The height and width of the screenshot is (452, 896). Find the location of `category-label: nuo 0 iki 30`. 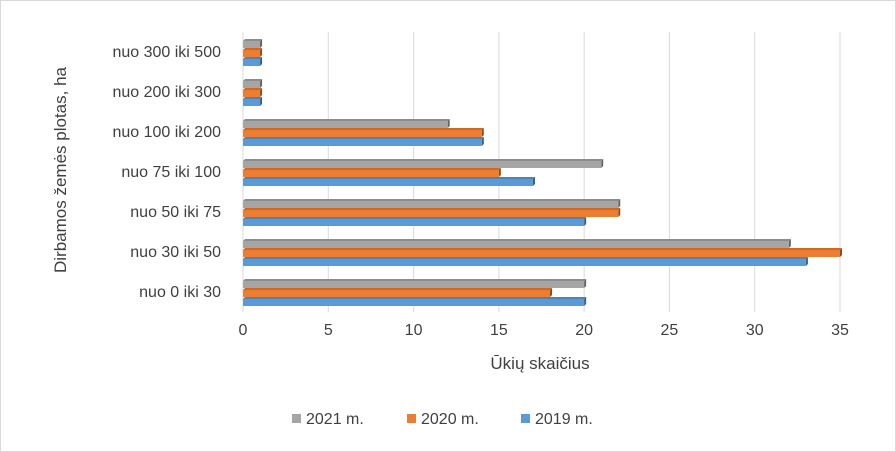

category-label: nuo 0 iki 30 is located at coordinates (180, 292).